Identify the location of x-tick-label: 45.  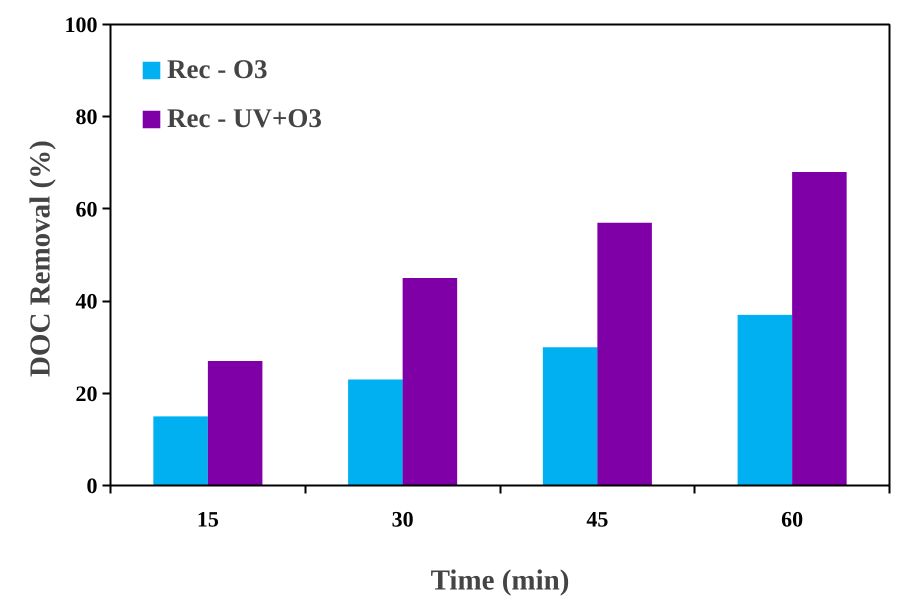
(597, 519).